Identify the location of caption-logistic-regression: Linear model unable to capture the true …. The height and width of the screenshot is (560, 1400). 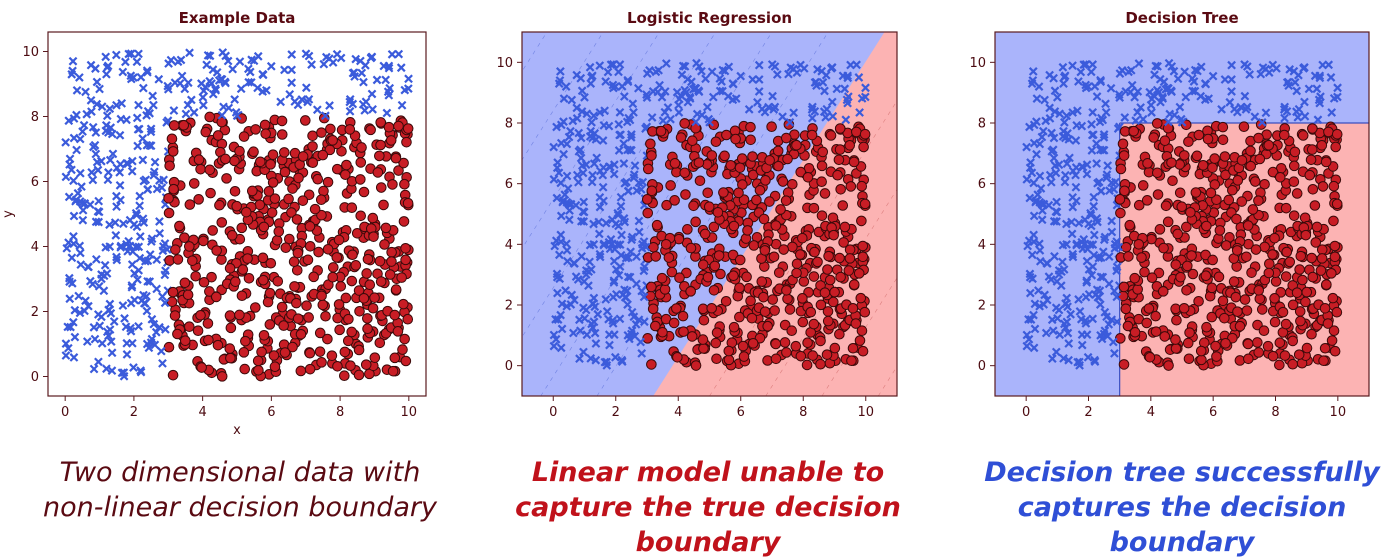
(708, 507).